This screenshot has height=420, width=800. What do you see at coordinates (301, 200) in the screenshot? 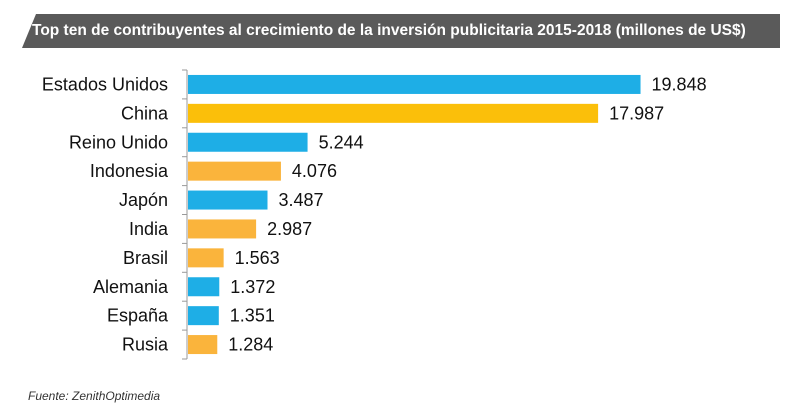
I see `value-label: 3.487` at bounding box center [301, 200].